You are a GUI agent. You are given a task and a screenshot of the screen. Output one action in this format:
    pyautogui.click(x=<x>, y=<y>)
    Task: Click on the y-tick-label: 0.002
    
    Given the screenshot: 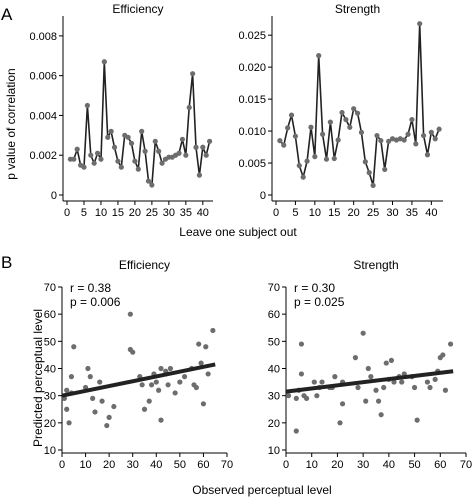 What is the action you would take?
    pyautogui.click(x=43, y=156)
    